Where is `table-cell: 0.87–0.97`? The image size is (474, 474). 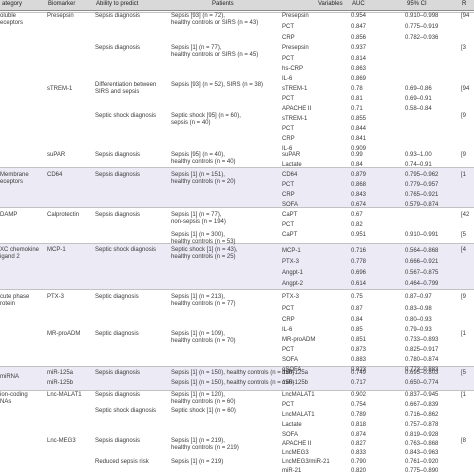 table-cell: 0.87–0.97 is located at coordinates (418, 297).